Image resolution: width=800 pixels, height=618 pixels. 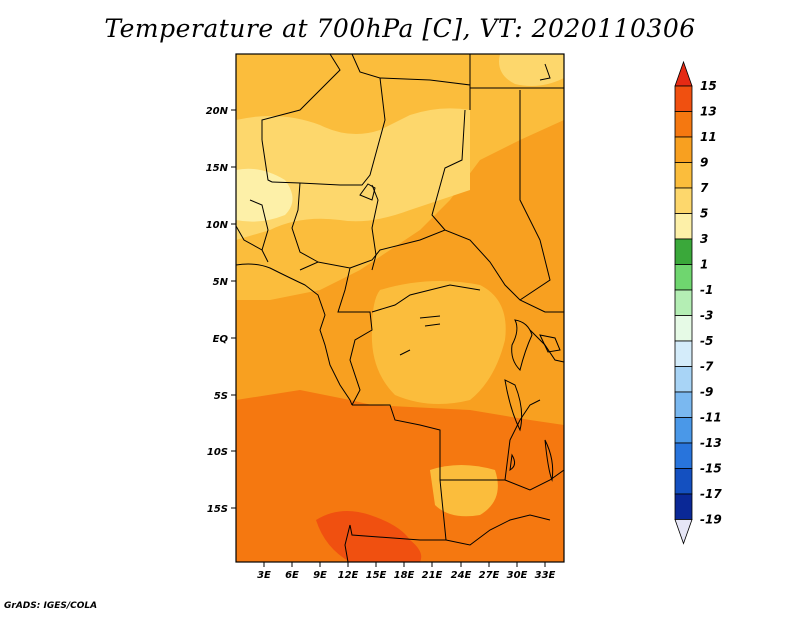 I want to click on credit-text: GrADS: IGES/COLA, so click(x=51, y=606).